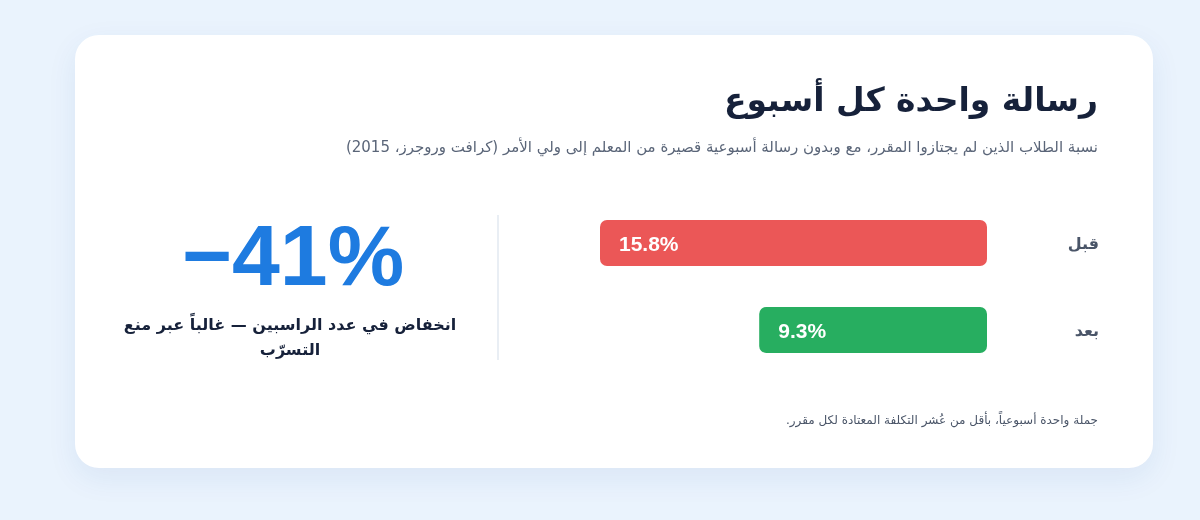 The height and width of the screenshot is (520, 1200). What do you see at coordinates (911, 99) in the screenshot?
I see `chart-title: رسالة واحدة كل أسبوع` at bounding box center [911, 99].